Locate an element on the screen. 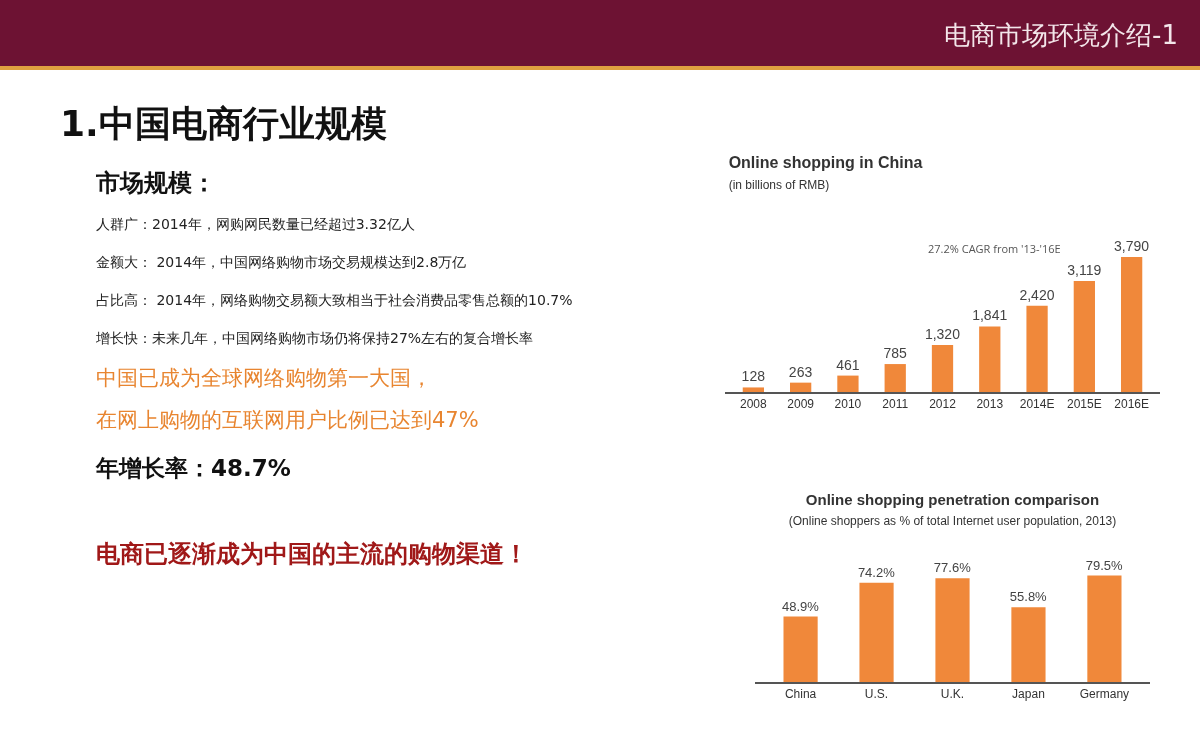 The image size is (1200, 750). text: 占比高： 2014年，网络购物交易额大致相当于社会消费品零售总额的10.7% is located at coordinates (335, 300).